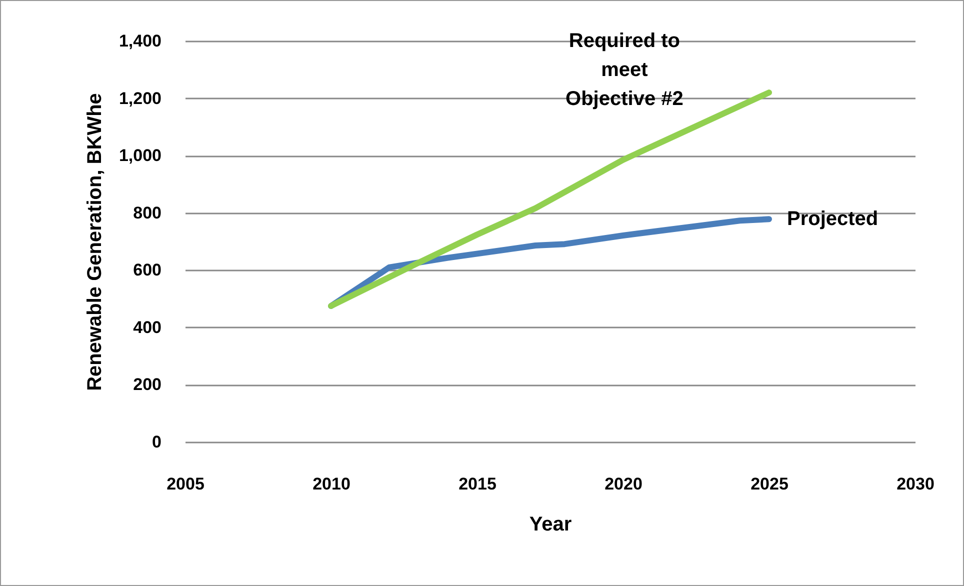 Image resolution: width=964 pixels, height=586 pixels. I want to click on series-label: Projected, so click(832, 219).